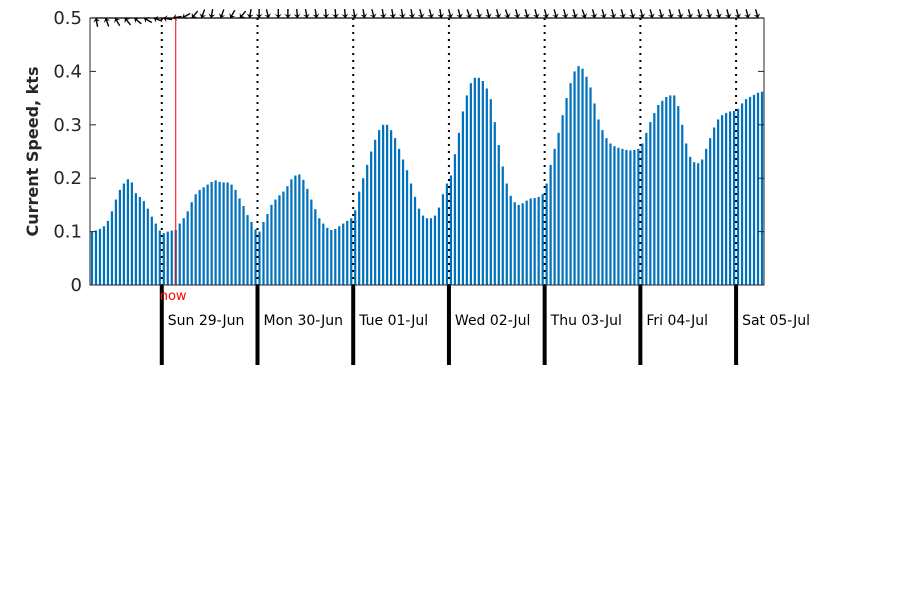 This screenshot has width=900, height=600. I want to click on y-tick-label: 0.1, so click(67, 232).